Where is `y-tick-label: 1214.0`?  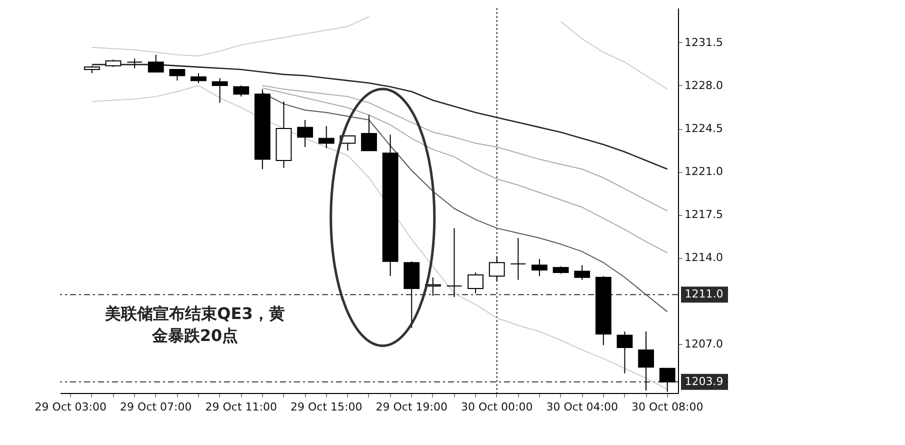
y-tick-label: 1214.0 is located at coordinates (703, 257).